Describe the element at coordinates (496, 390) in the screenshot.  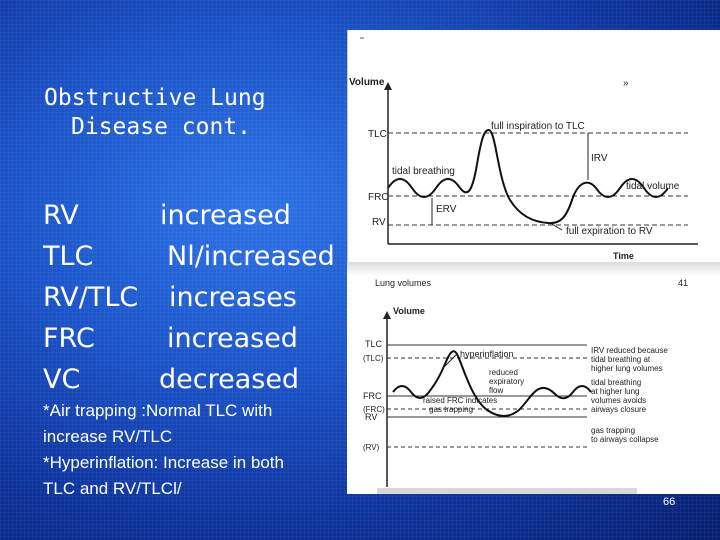
I see `reduced-flow-label: flow` at that location.